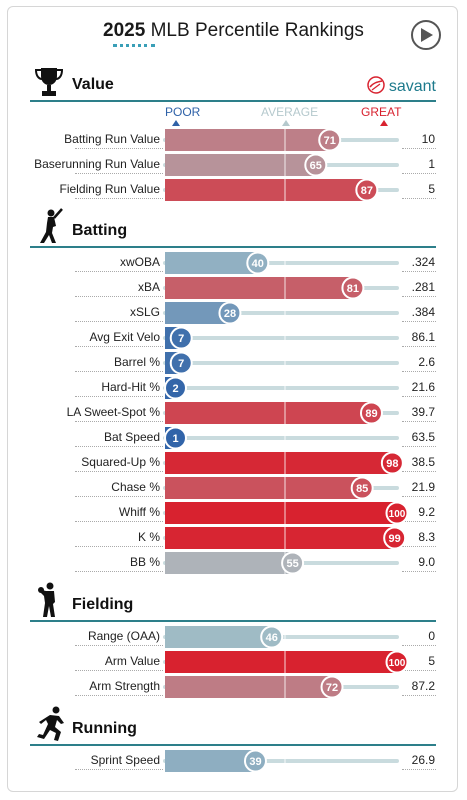  I want to click on section-running: Running, so click(233, 726).